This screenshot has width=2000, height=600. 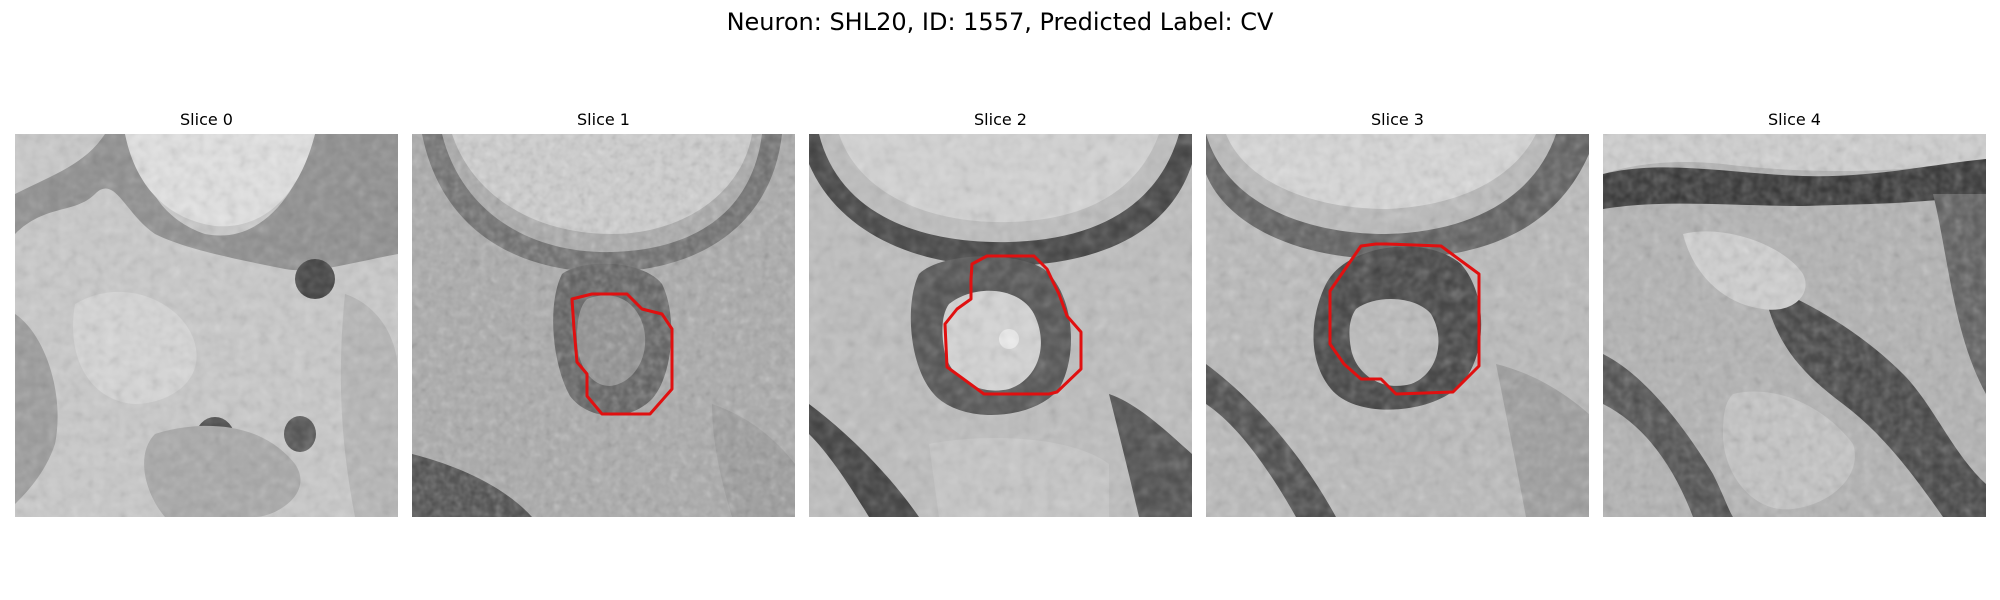 I want to click on slice-3-svg, so click(x=1397, y=325).